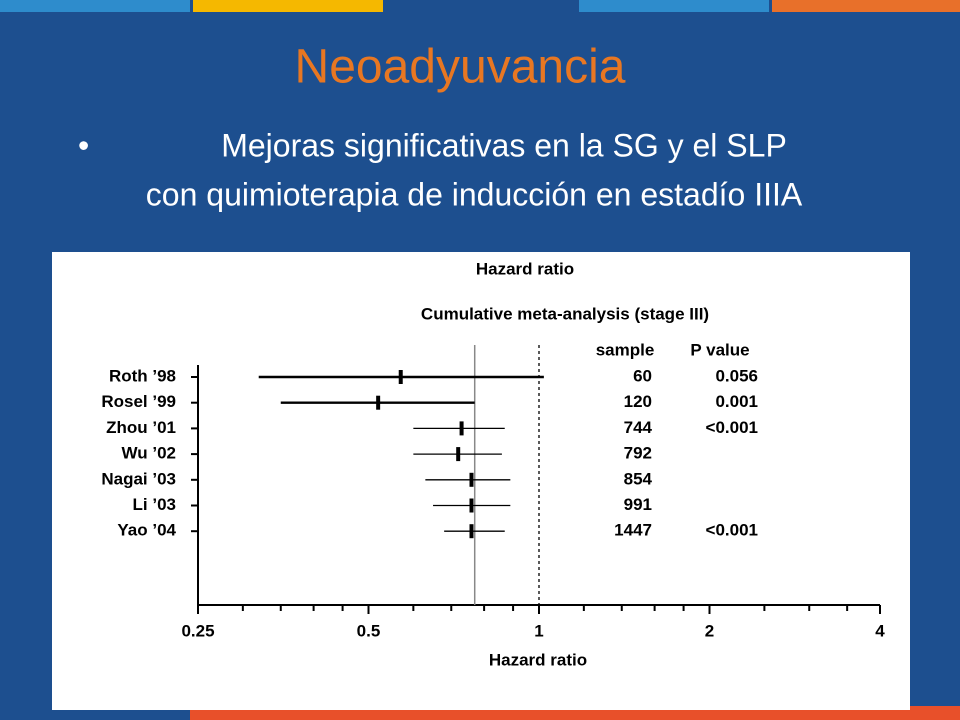 This screenshot has height=720, width=960. What do you see at coordinates (369, 630) in the screenshot?
I see `x-tick-label: 0.5` at bounding box center [369, 630].